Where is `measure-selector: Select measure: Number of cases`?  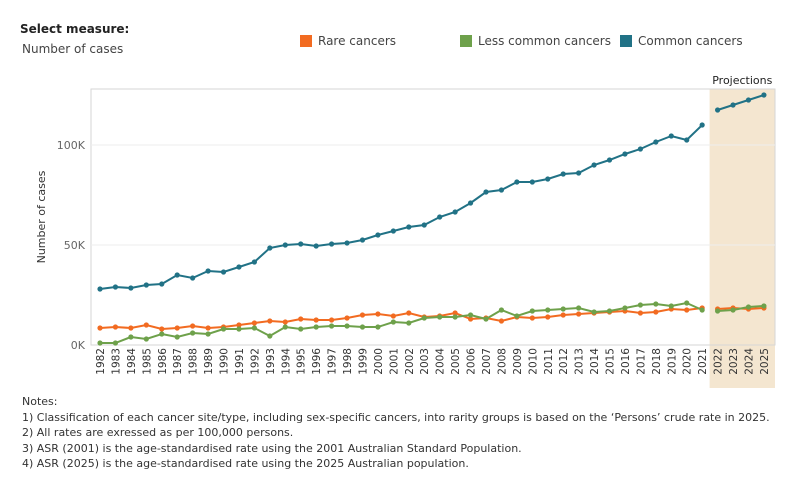
measure-selector: Select measure: Number of cases is located at coordinates (74, 39).